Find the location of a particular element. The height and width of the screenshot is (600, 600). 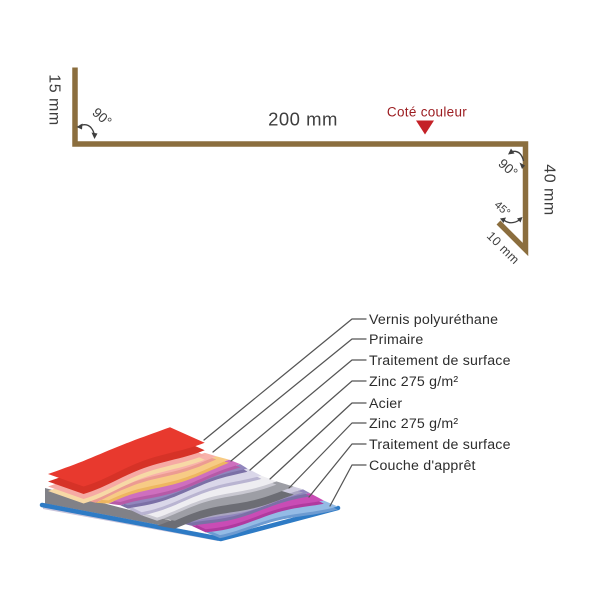

angle-right-label: 90° is located at coordinates (507, 168).